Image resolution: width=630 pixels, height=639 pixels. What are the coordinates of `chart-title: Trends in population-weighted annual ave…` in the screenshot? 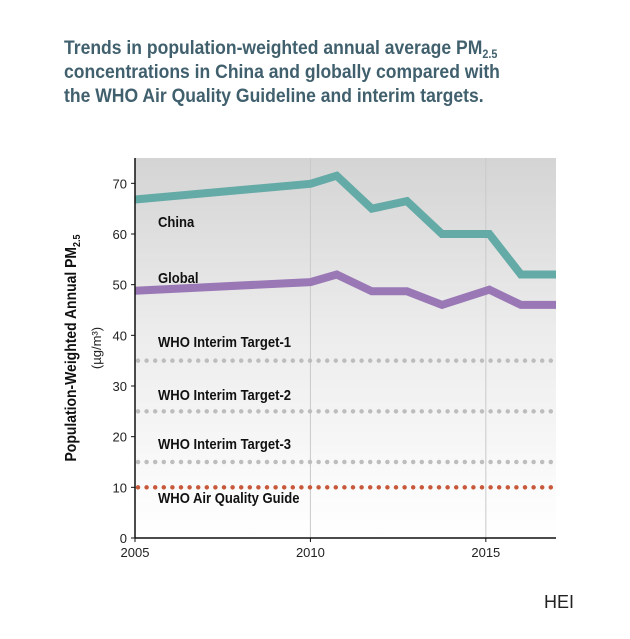 It's located at (307, 72).